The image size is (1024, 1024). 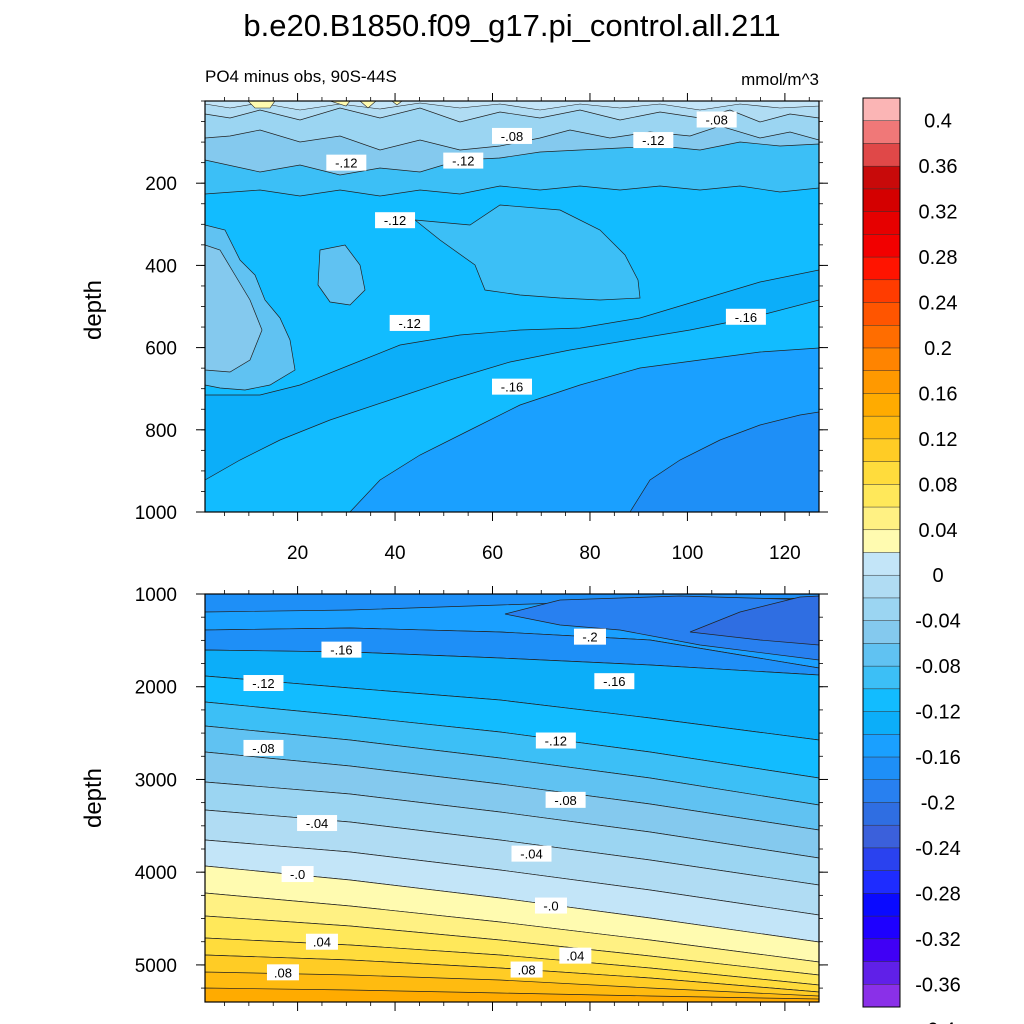 What do you see at coordinates (512, 136) in the screenshot?
I see `upper-contour-label: -.08` at bounding box center [512, 136].